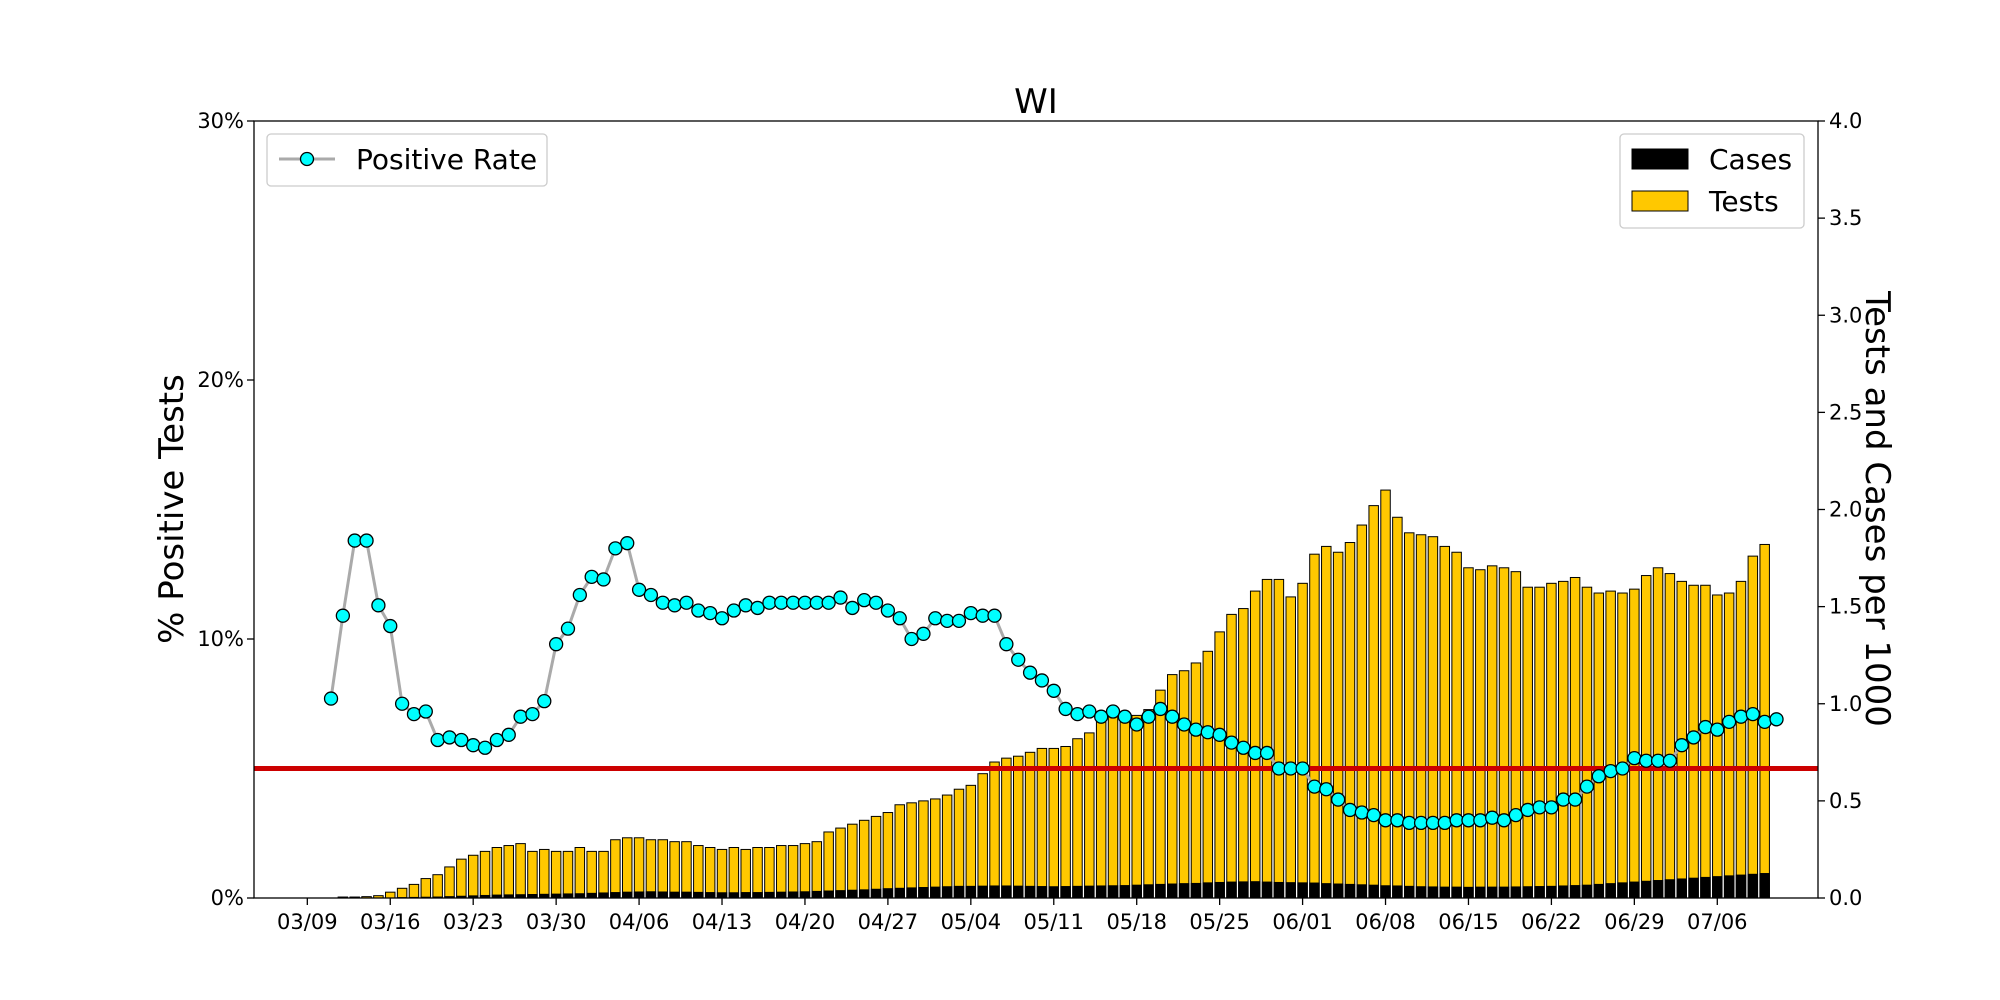 This screenshot has height=1000, width=2000. What do you see at coordinates (1054, 922) in the screenshot?
I see `x-tick-label: 05/11` at bounding box center [1054, 922].